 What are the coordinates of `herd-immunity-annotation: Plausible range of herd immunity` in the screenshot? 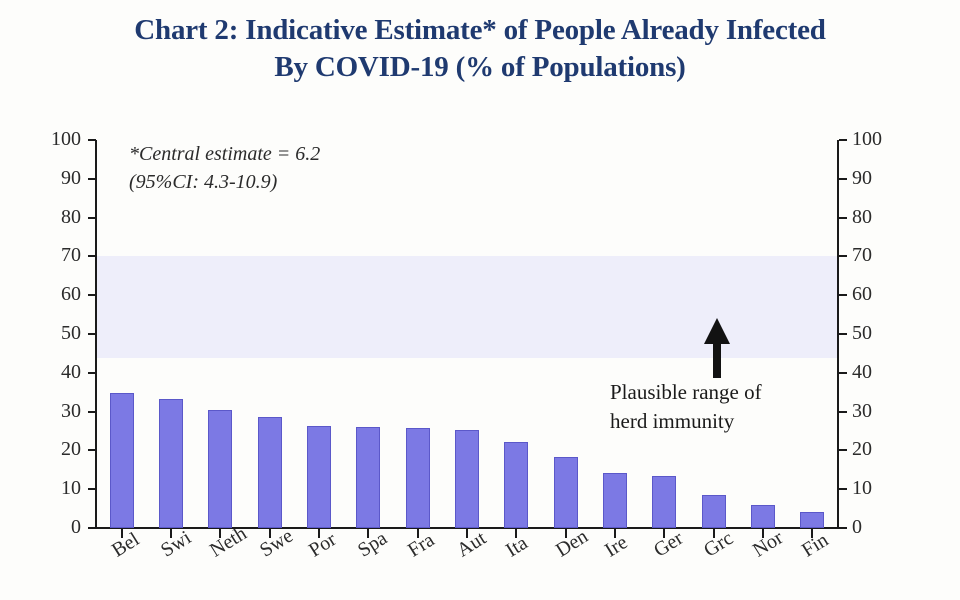 It's located at (686, 407).